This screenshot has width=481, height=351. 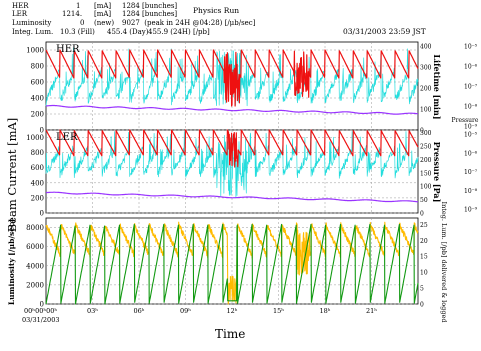 What do you see at coordinates (426, 47) in the screenshot?
I see `her-y2tick: 400` at bounding box center [426, 47].